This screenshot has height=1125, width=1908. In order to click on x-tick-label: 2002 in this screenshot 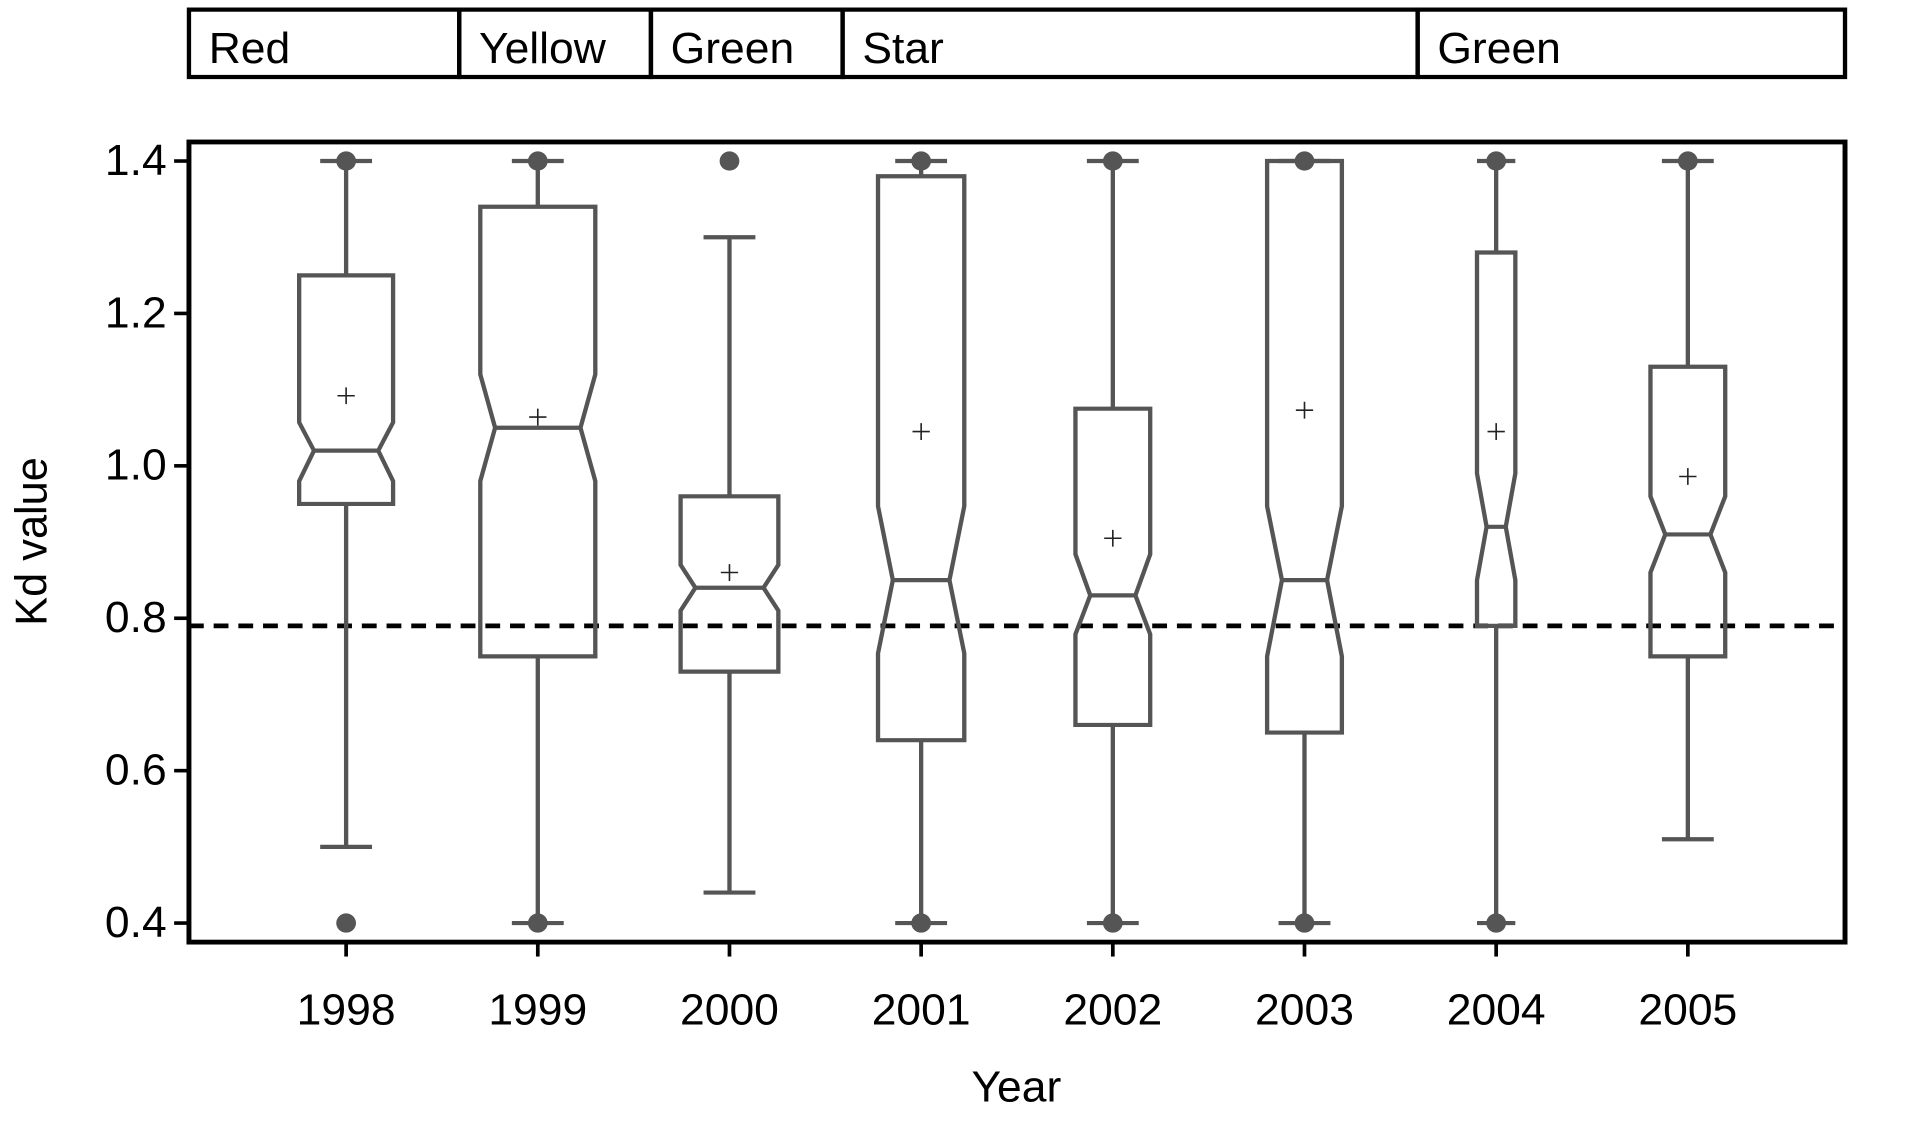, I will do `click(1112, 1010)`.